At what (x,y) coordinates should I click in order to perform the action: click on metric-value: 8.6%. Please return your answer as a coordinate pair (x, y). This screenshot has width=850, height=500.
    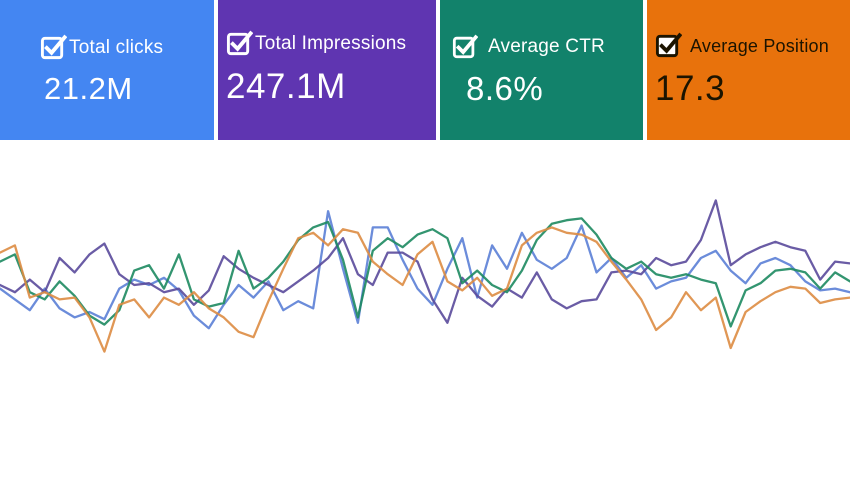
    Looking at the image, I should click on (505, 88).